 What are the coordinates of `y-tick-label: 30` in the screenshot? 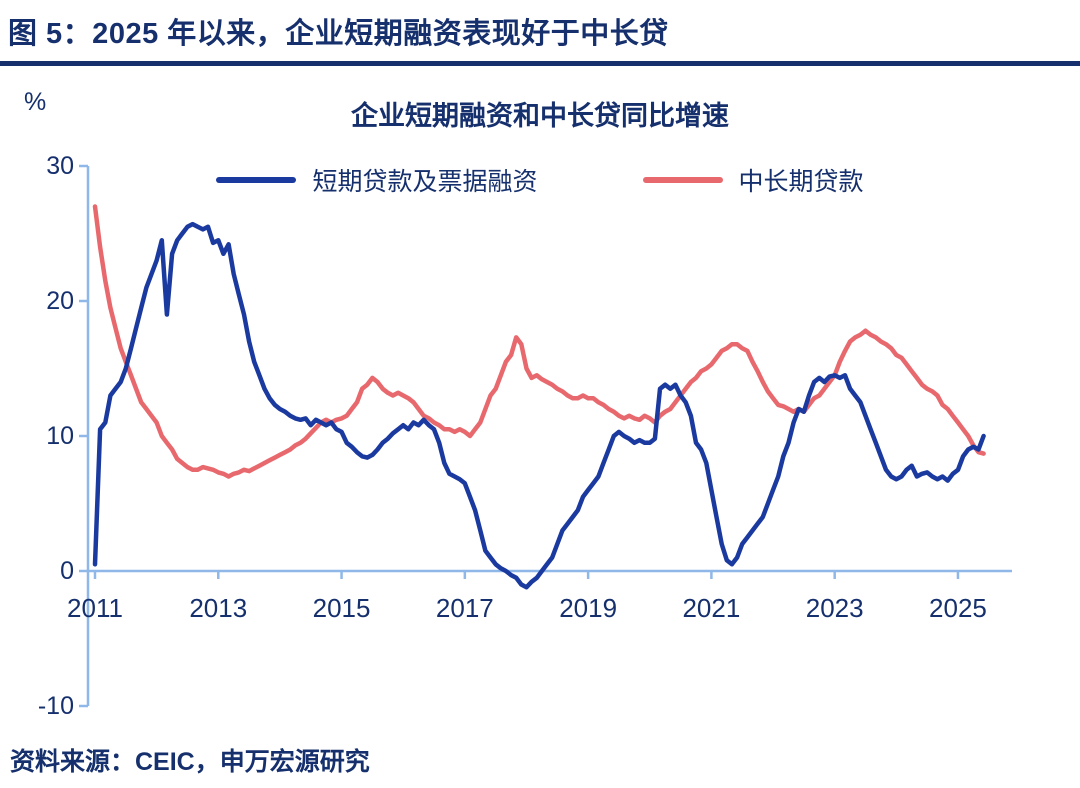 It's located at (60, 166).